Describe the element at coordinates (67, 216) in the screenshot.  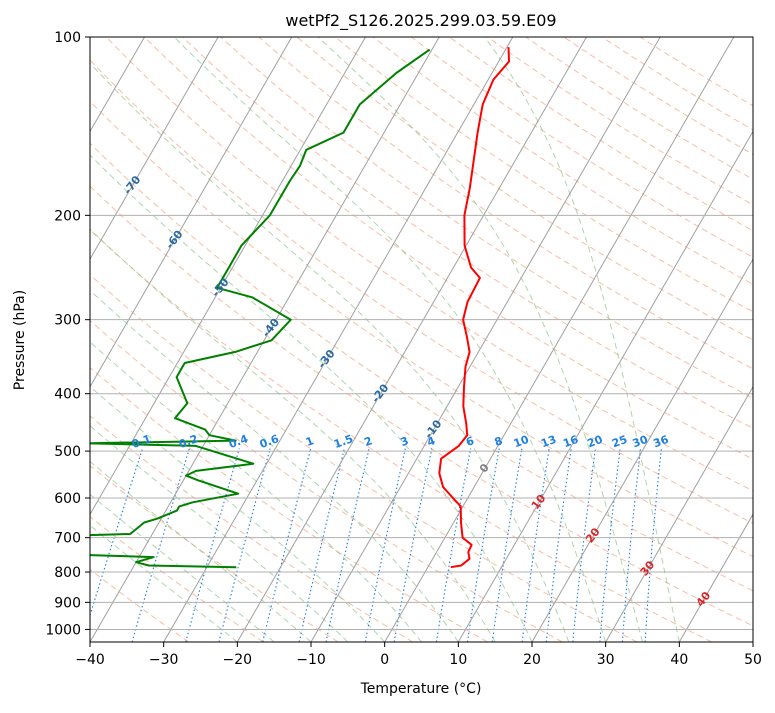
I see `y-tick-label: 200` at that location.